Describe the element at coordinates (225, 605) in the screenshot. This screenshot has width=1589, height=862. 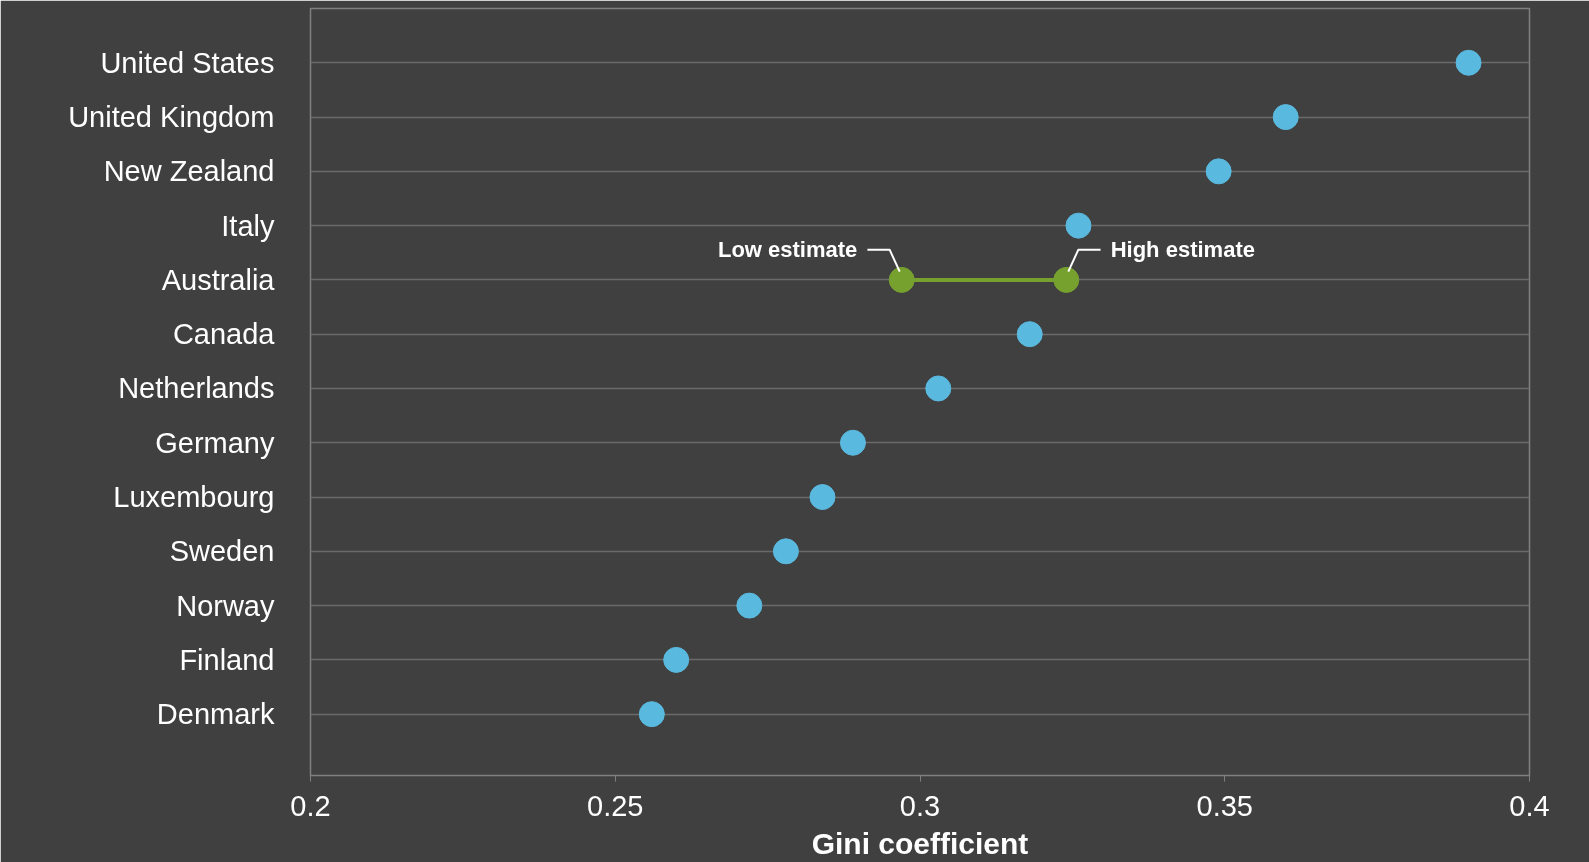
I see `y-tick-label: Norway` at that location.